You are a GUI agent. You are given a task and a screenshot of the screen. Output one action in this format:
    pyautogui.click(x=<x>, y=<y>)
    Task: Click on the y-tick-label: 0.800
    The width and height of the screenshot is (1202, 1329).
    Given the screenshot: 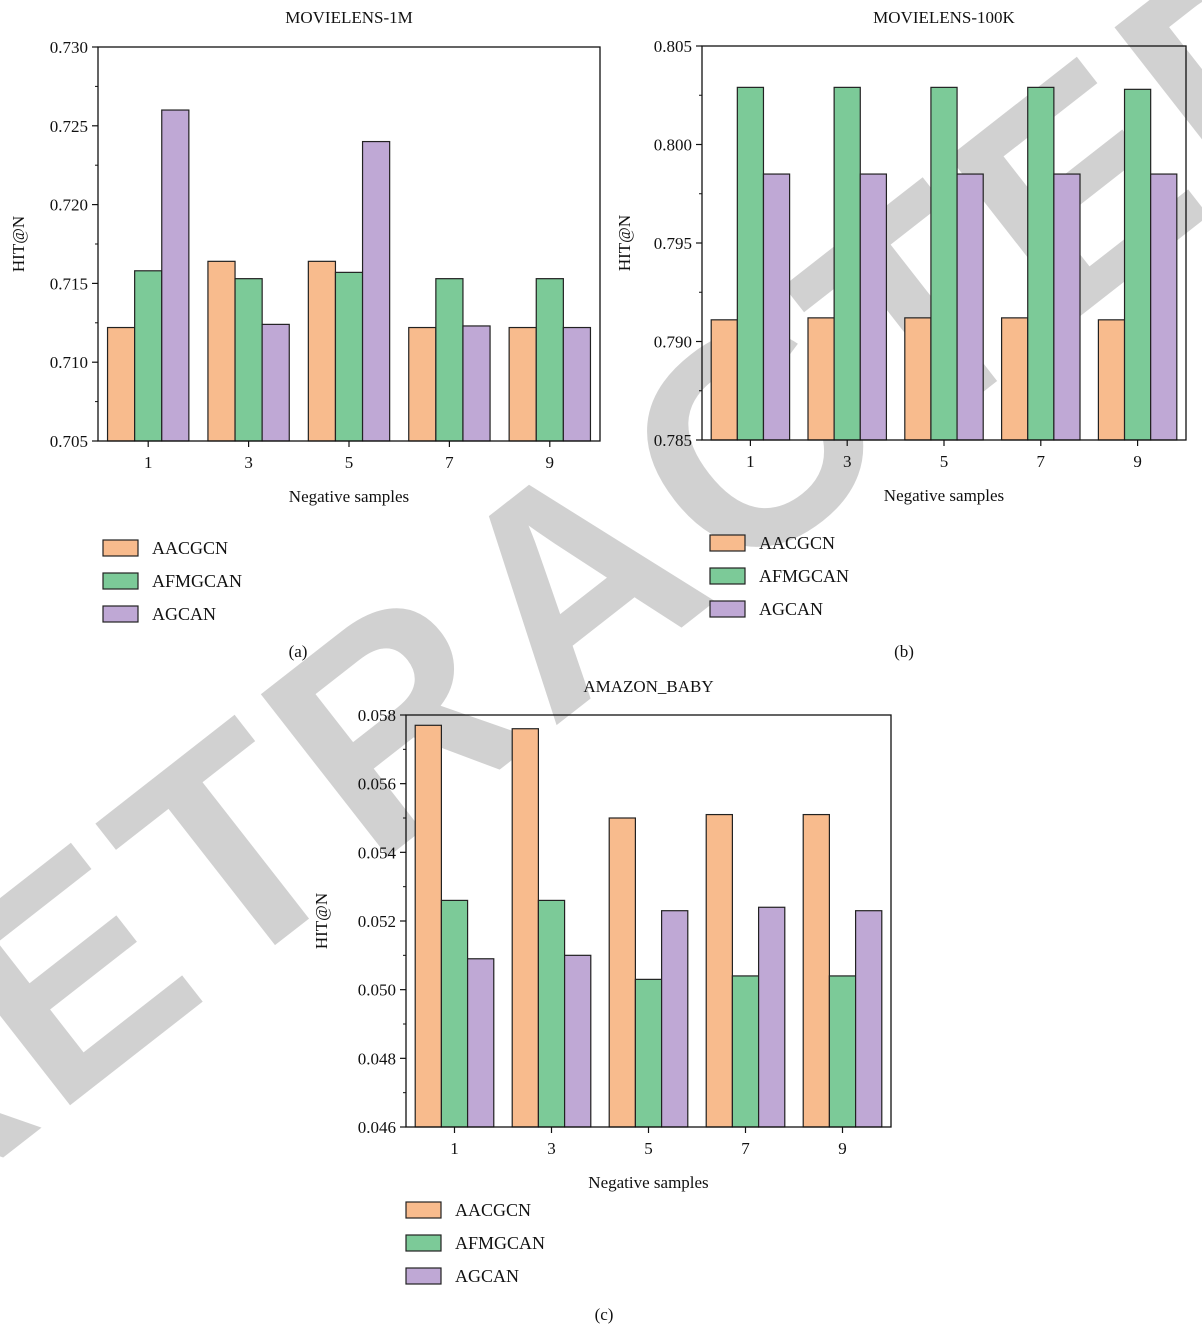 What is the action you would take?
    pyautogui.click(x=673, y=145)
    